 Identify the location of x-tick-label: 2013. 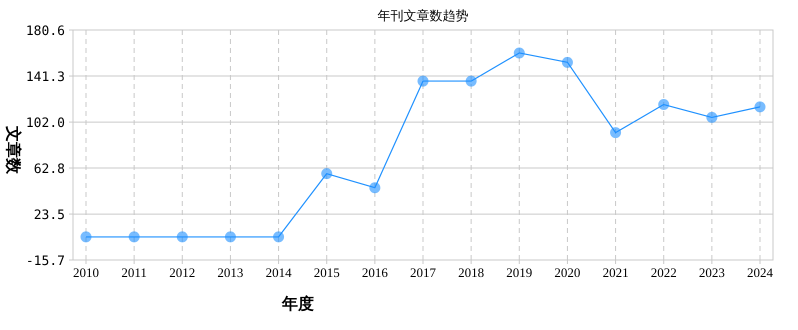
(230, 272).